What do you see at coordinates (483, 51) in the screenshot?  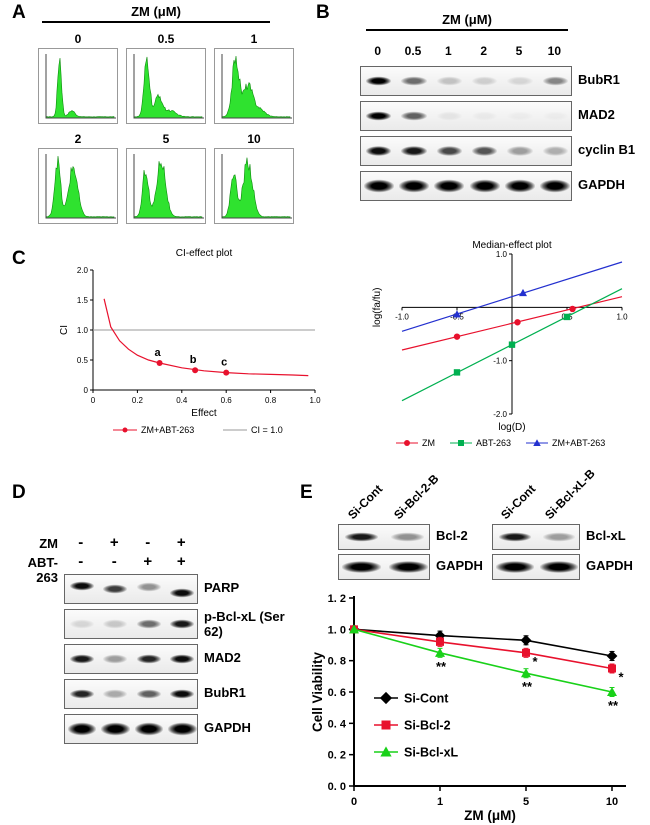 I see `lane-dose-label: 2` at bounding box center [483, 51].